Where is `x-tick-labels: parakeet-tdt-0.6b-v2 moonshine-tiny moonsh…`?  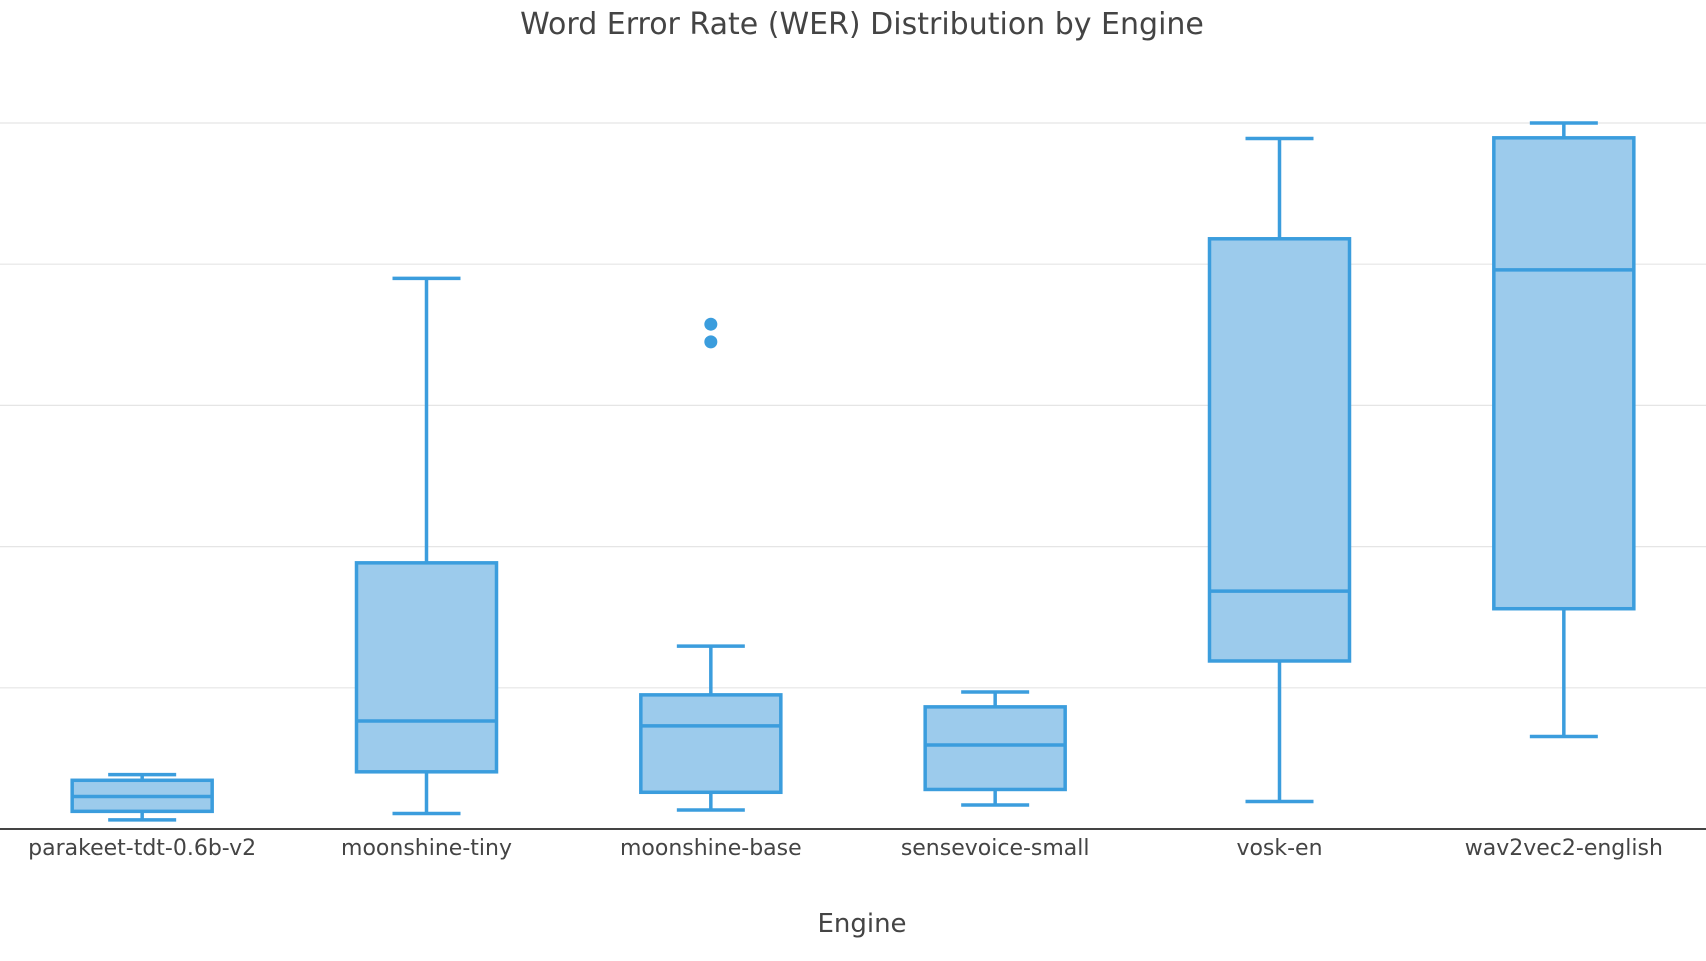 x-tick-labels: parakeet-tdt-0.6b-v2 moonshine-tiny moonsh… is located at coordinates (845, 848).